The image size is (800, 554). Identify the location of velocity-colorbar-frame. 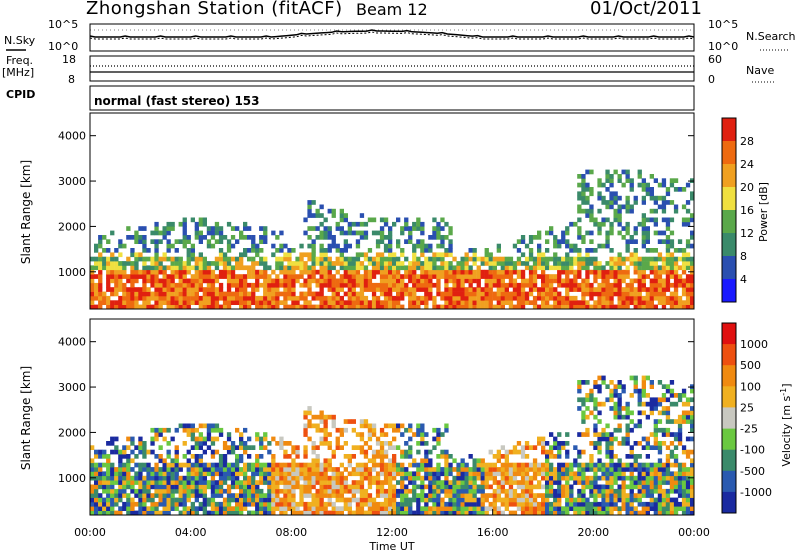
(729, 418).